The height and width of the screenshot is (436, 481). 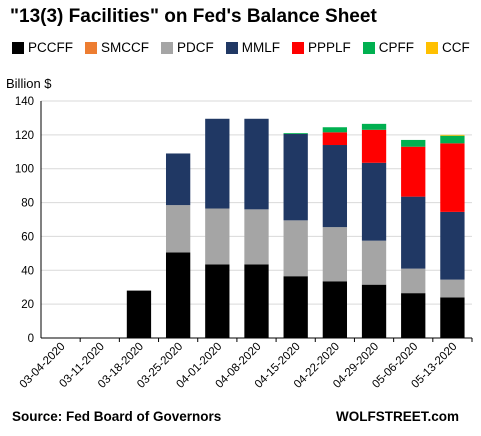 What do you see at coordinates (396, 47) in the screenshot?
I see `legend-label-cpff: CPFF` at bounding box center [396, 47].